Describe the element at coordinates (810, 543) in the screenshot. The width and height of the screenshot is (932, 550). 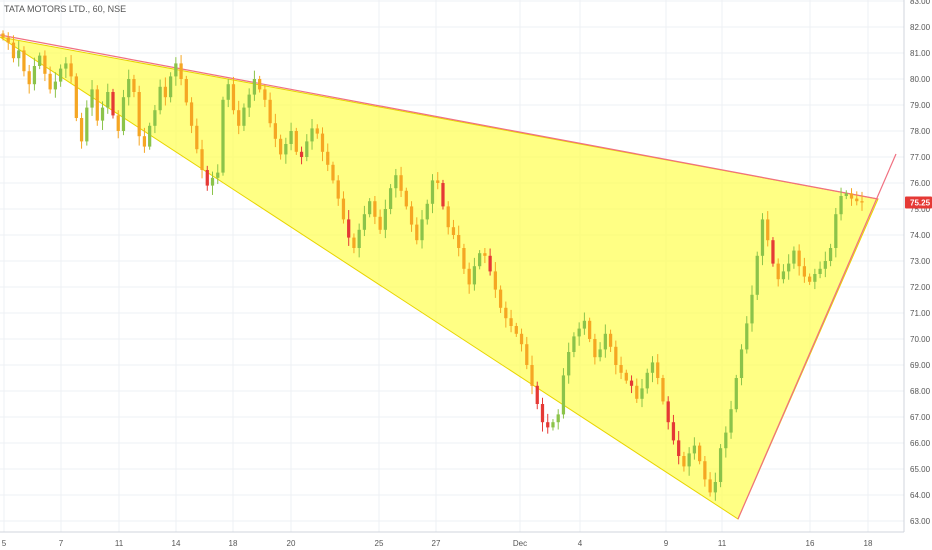
I see `time-tick-label: 16` at that location.